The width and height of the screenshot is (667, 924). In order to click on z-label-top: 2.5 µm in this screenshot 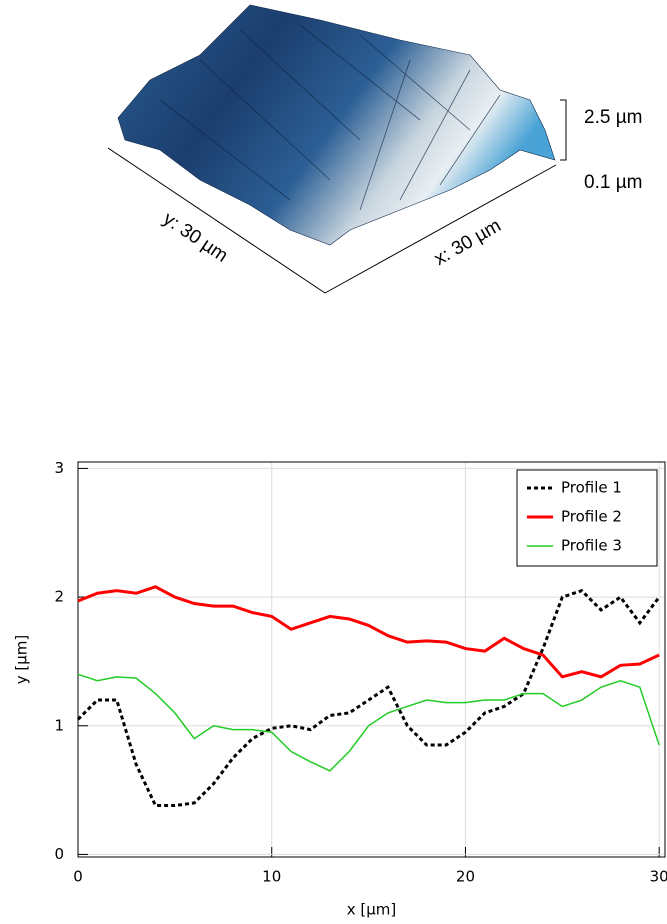, I will do `click(613, 117)`.